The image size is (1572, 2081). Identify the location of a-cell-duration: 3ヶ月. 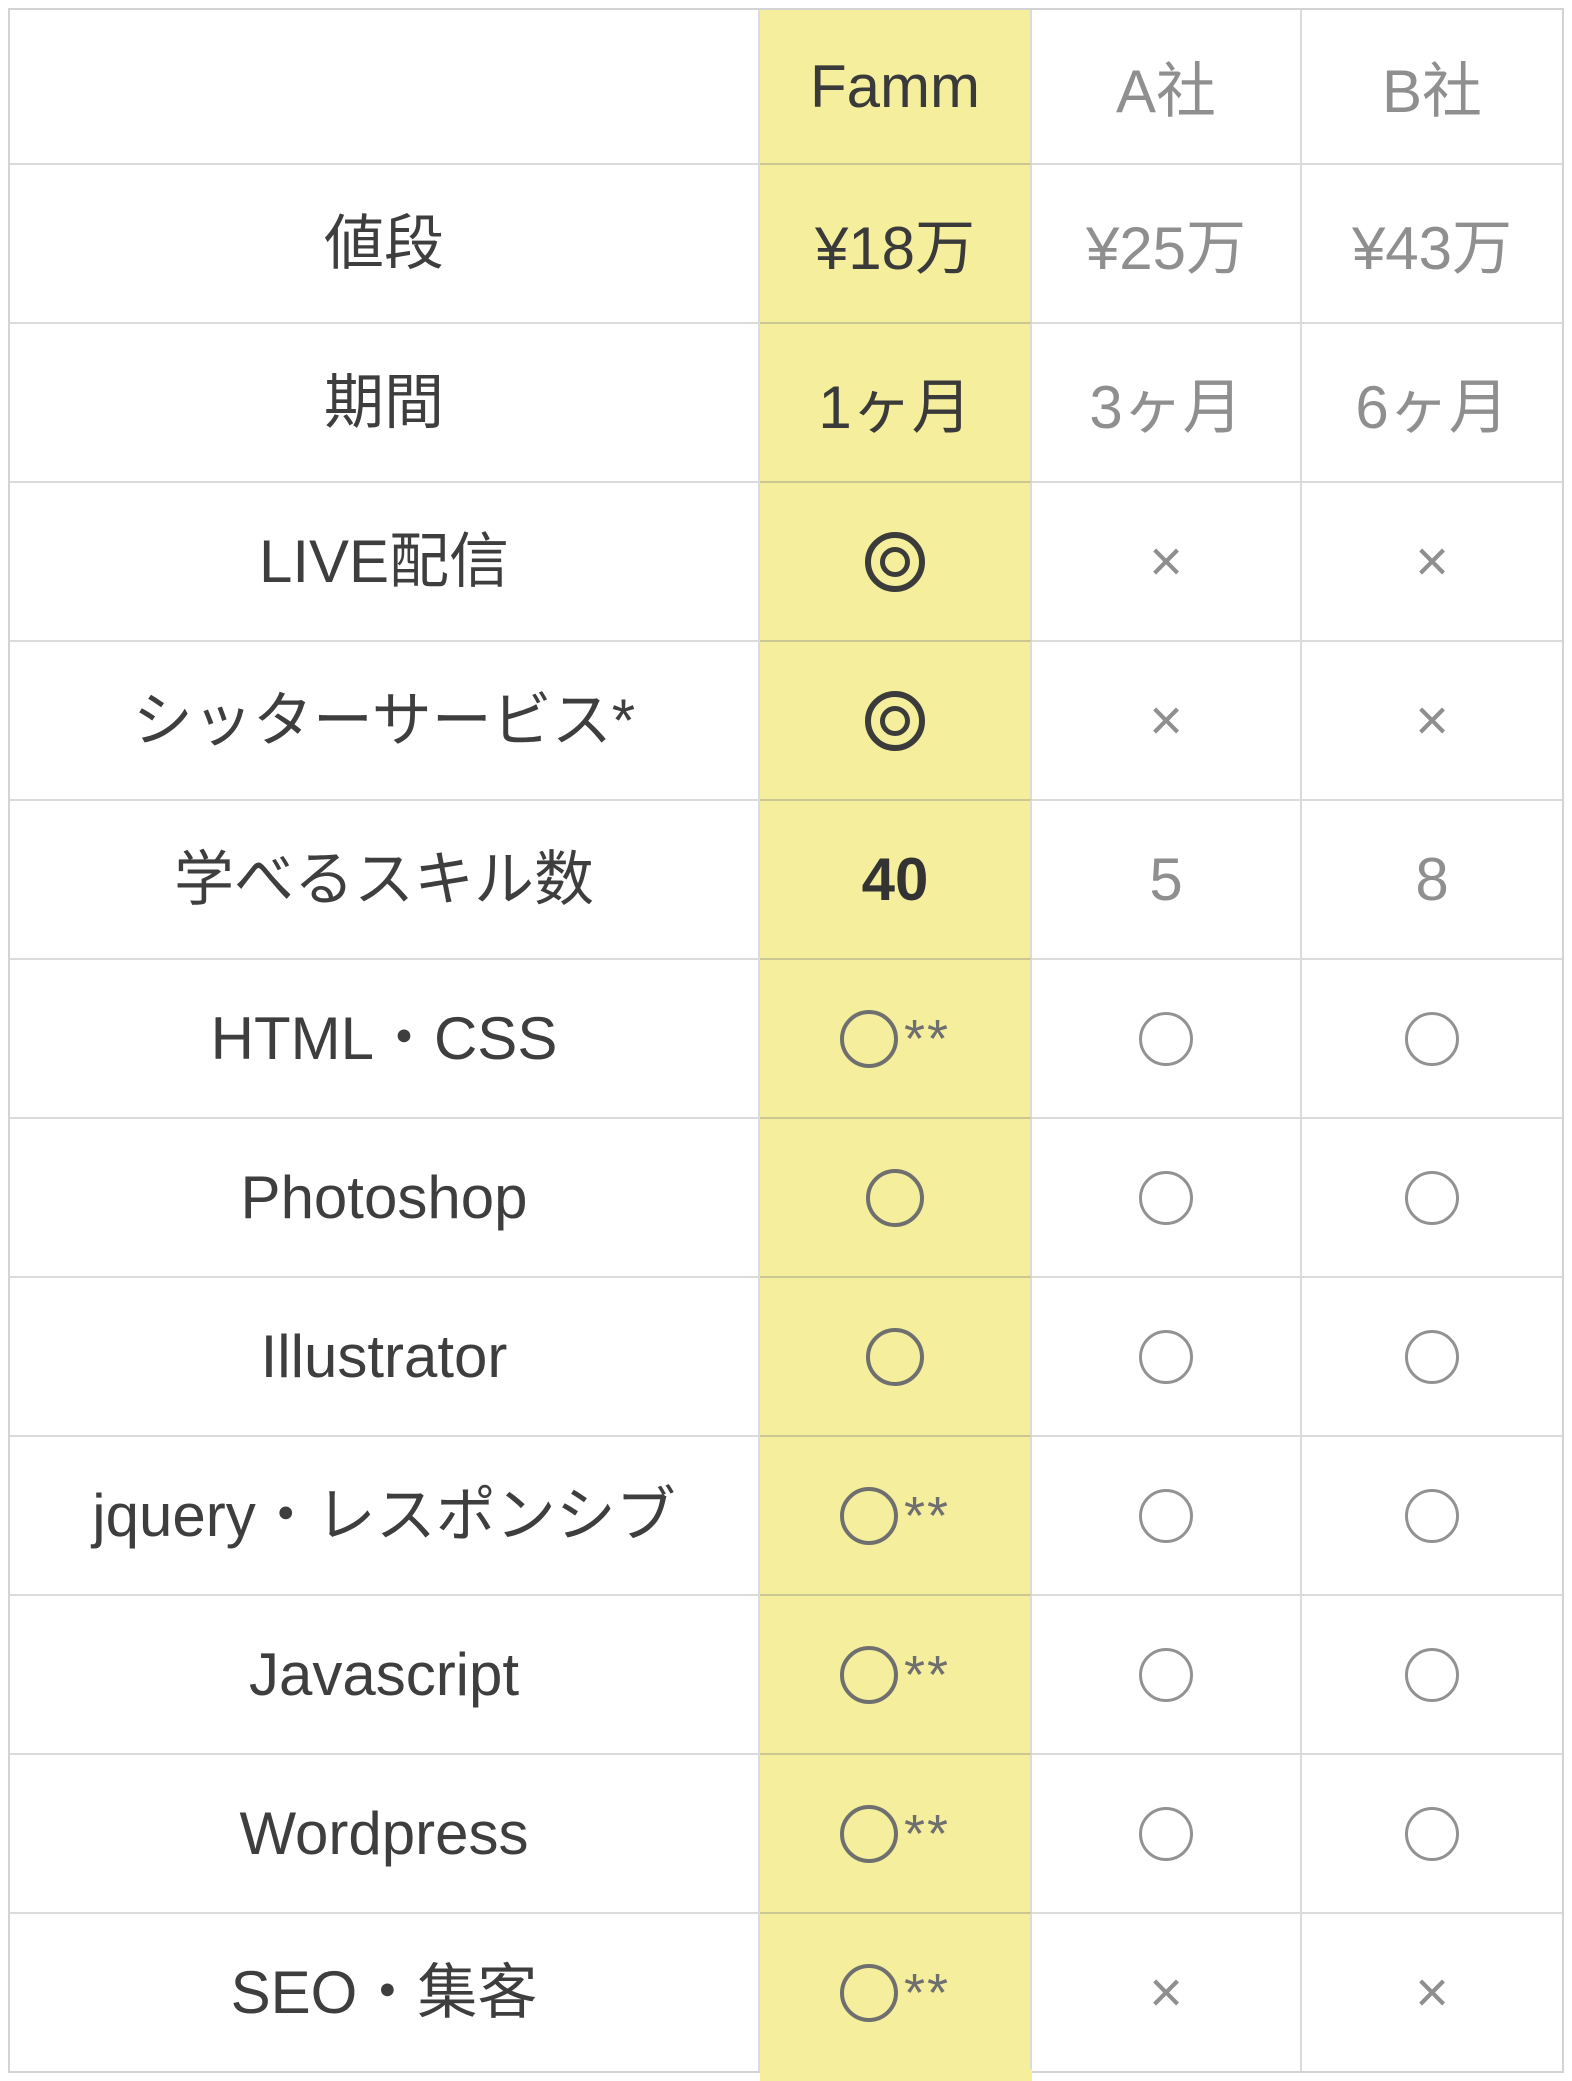
(1167, 401).